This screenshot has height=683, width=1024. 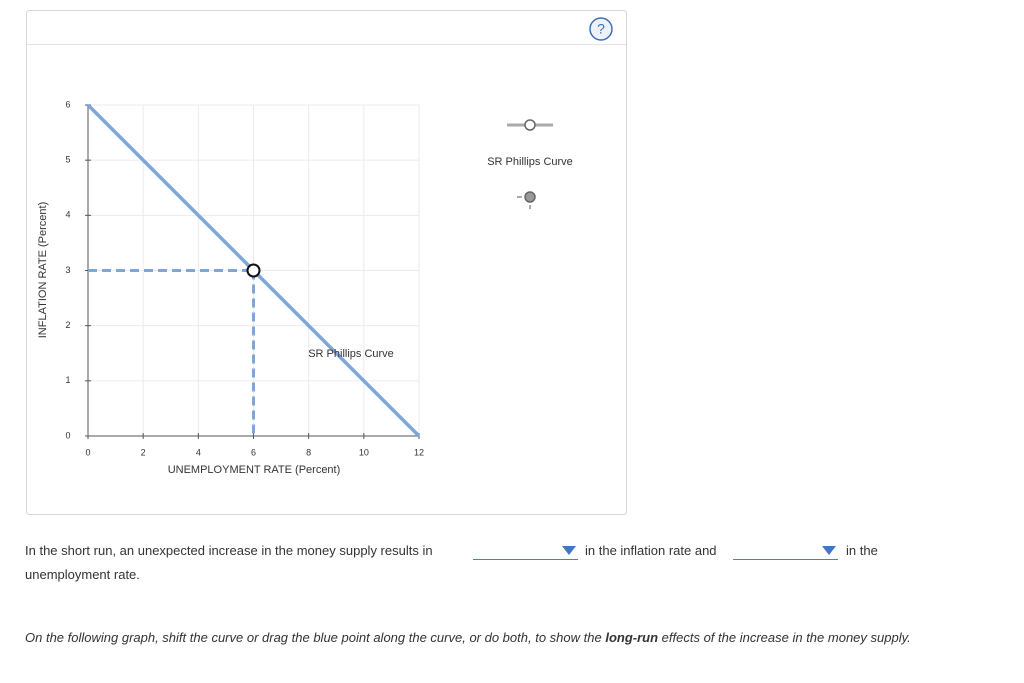 What do you see at coordinates (253, 452) in the screenshot?
I see `x-tick-label: 6` at bounding box center [253, 452].